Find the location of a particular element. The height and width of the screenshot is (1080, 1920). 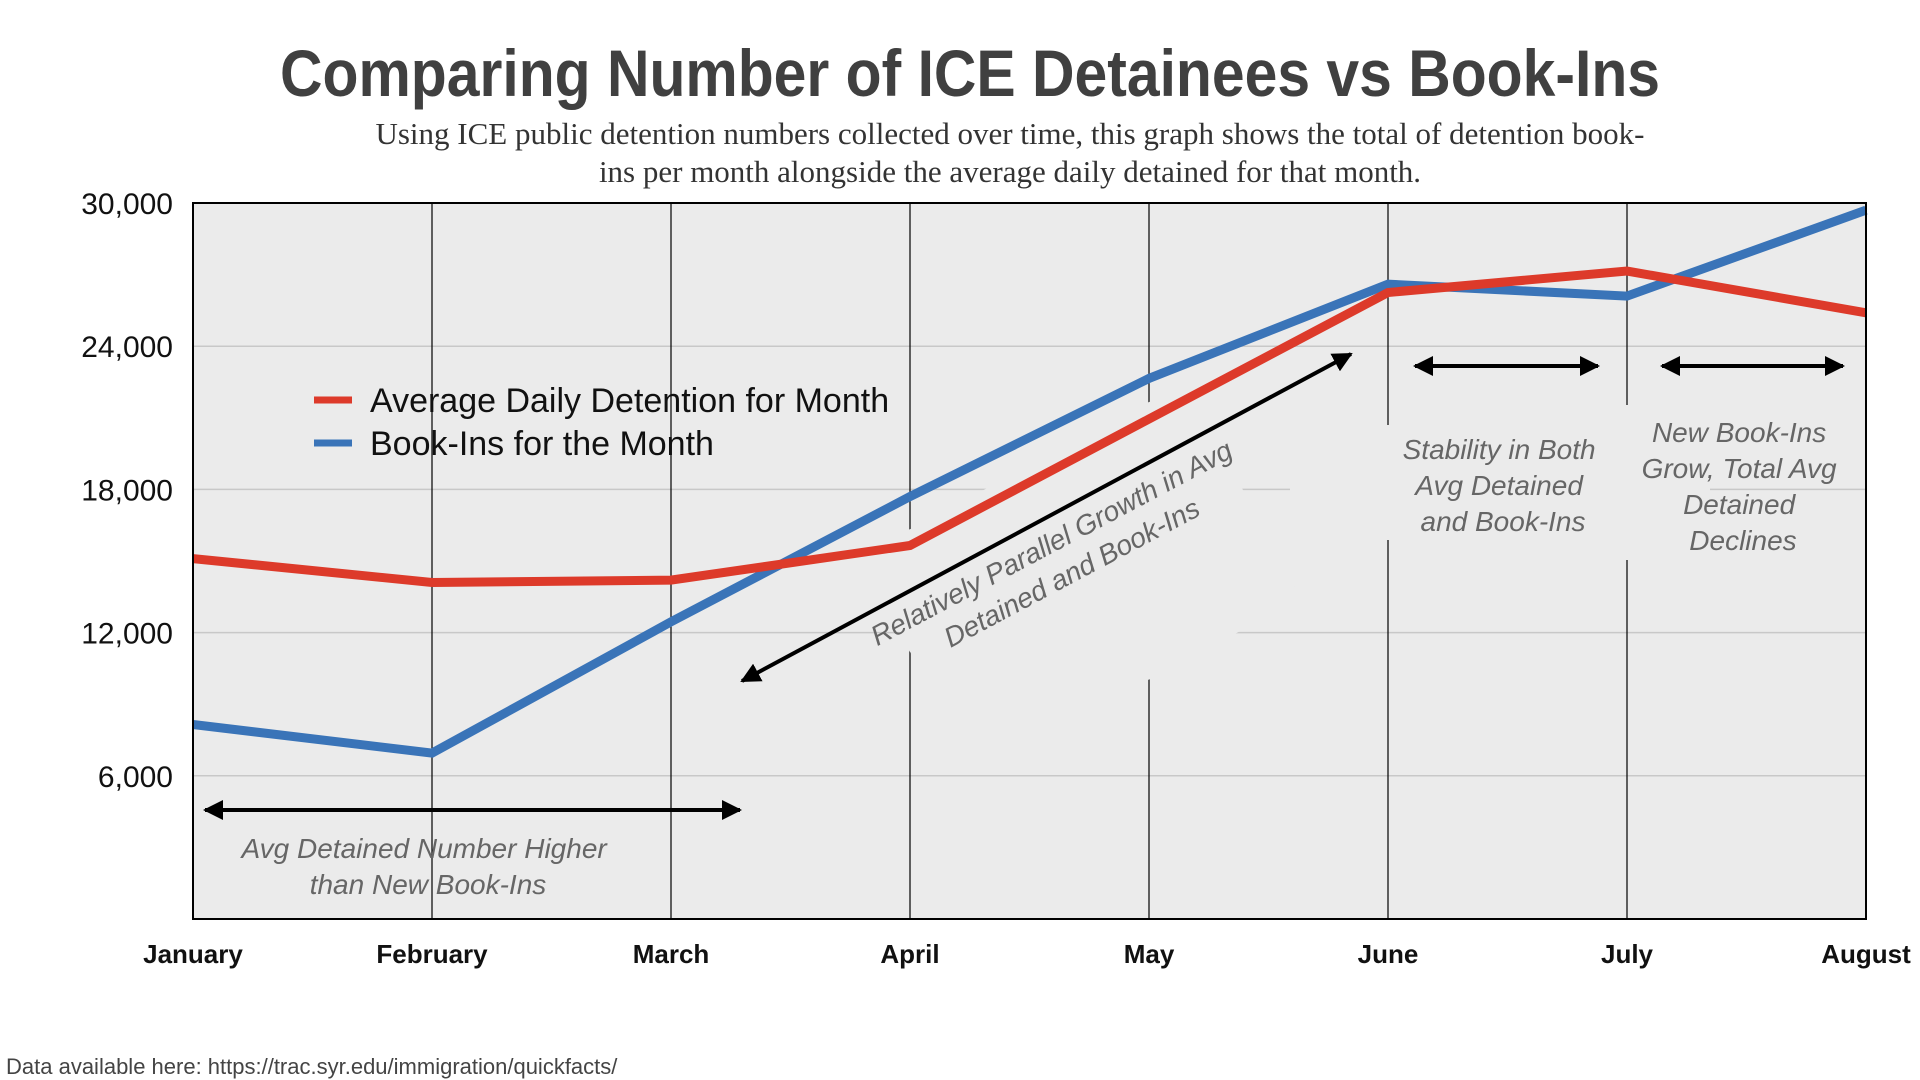

x-tick-label: June is located at coordinates (1388, 954).